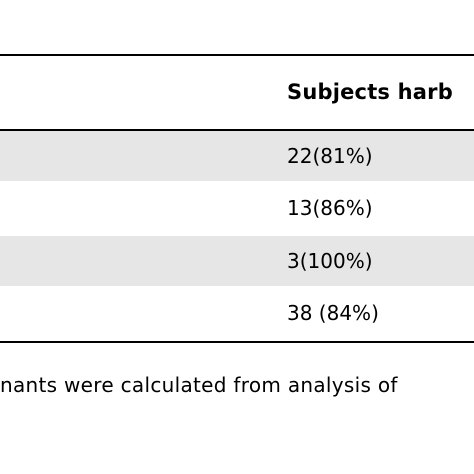 The image size is (474, 474). Describe the element at coordinates (237, 156) in the screenshot. I see `table-row: 22(81%)` at that location.